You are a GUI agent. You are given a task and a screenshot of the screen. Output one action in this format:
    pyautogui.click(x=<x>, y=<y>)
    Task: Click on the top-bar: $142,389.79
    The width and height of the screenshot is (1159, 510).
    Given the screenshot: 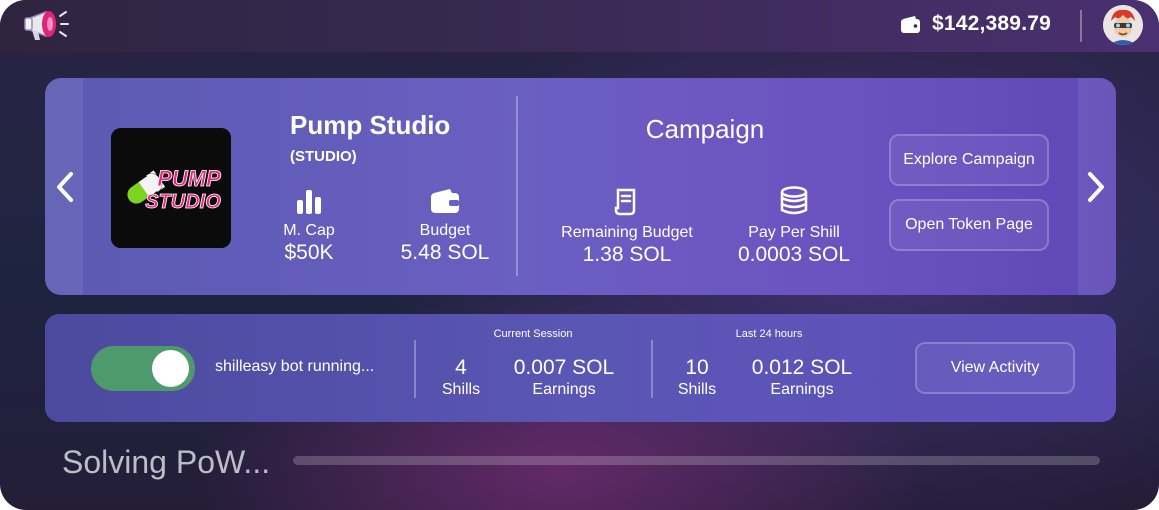 What is the action you would take?
    pyautogui.click(x=579, y=26)
    